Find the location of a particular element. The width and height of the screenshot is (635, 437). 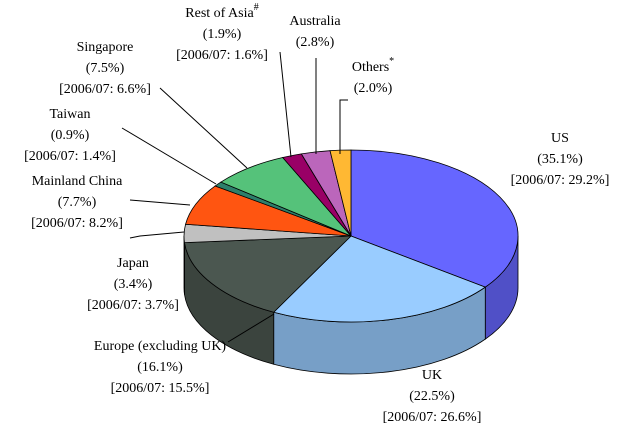

category-name: Europe (excluding UK) is located at coordinates (160, 346).